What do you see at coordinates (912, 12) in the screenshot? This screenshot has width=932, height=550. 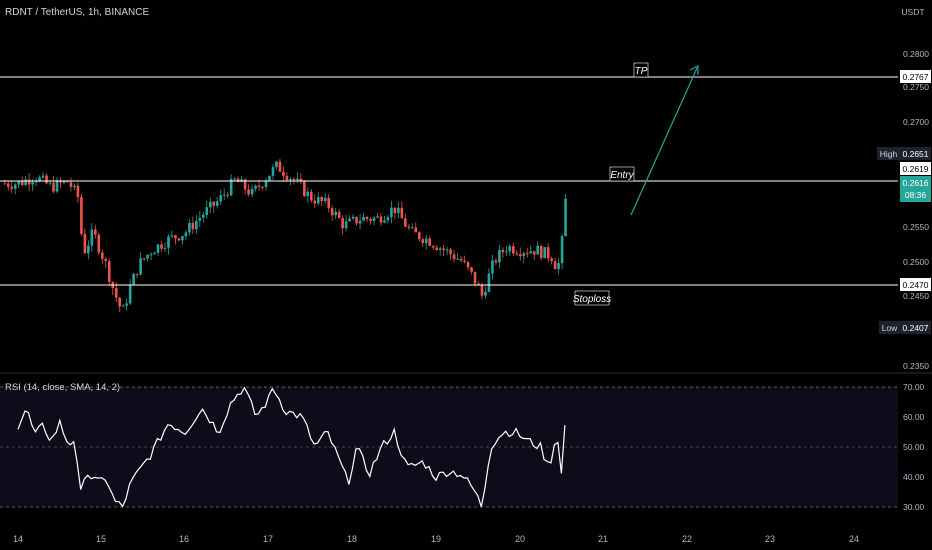 I see `currency-label: USDT` at bounding box center [912, 12].